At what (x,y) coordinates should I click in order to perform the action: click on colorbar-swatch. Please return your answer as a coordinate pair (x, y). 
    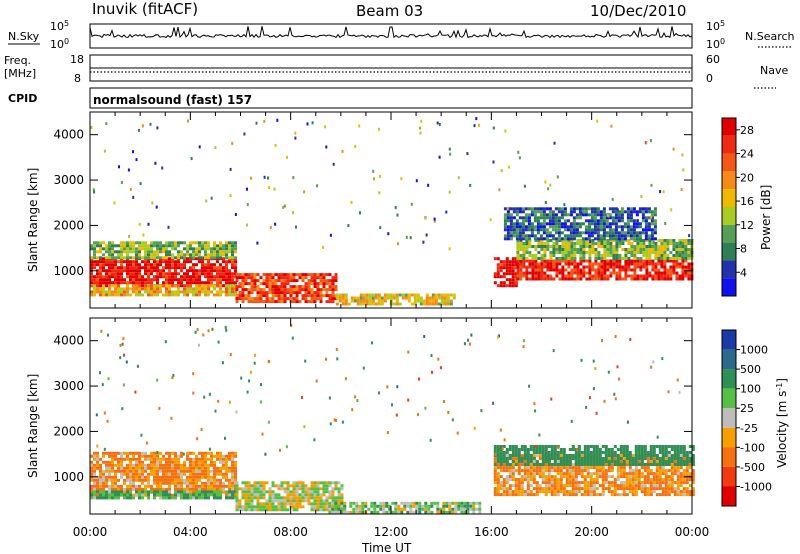
    Looking at the image, I should click on (729, 233).